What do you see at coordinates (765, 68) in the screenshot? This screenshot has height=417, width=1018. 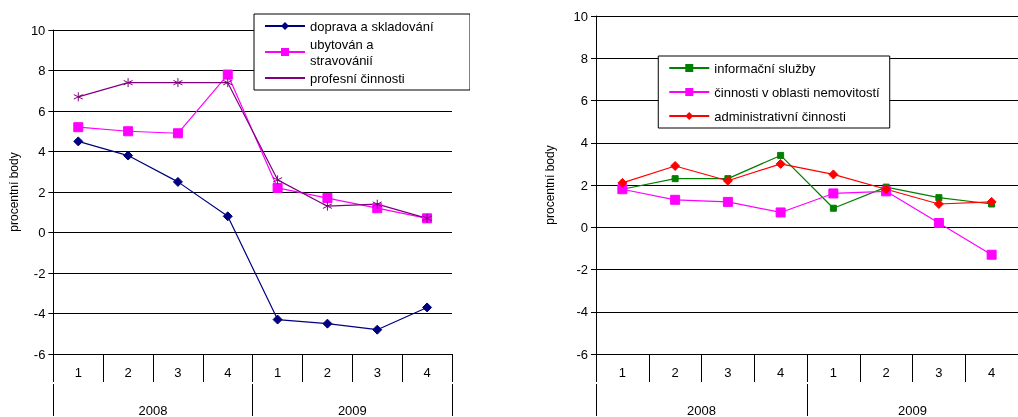 I see `legend-label: informační služby` at bounding box center [765, 68].